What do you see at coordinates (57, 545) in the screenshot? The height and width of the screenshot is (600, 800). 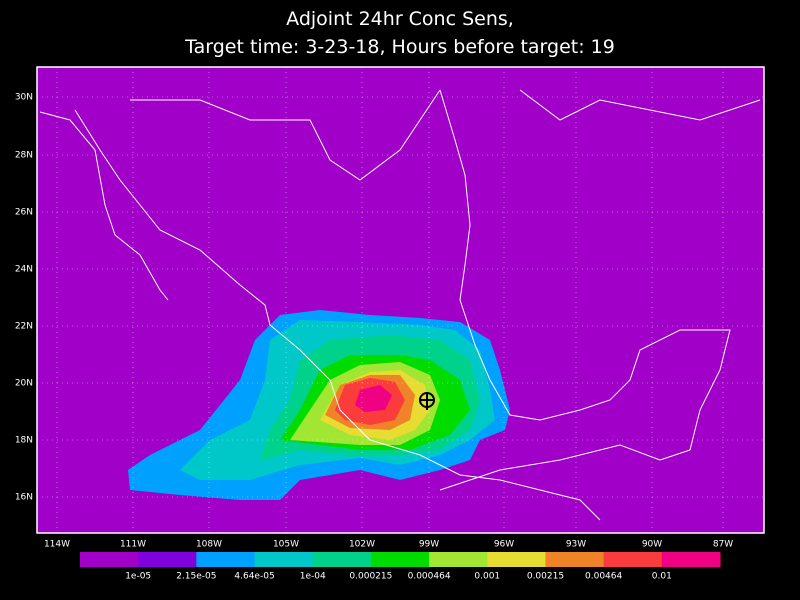 I see `lon-label: 114W` at bounding box center [57, 545].